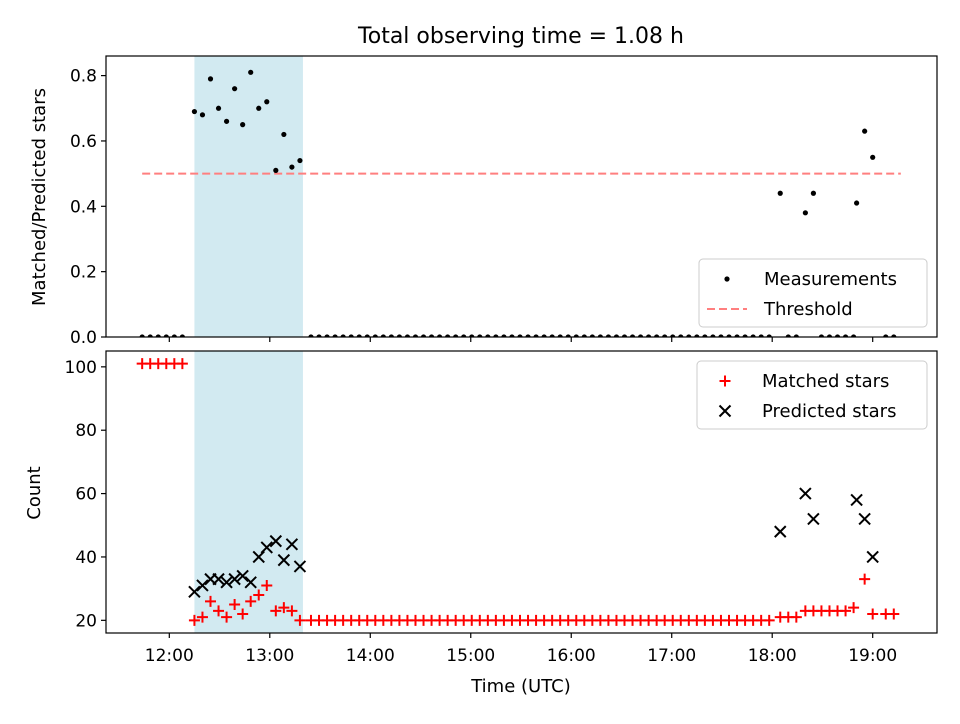 Image resolution: width=960 pixels, height=724 pixels. Describe the element at coordinates (169, 656) in the screenshot. I see `x-tick-label: 12:00` at that location.